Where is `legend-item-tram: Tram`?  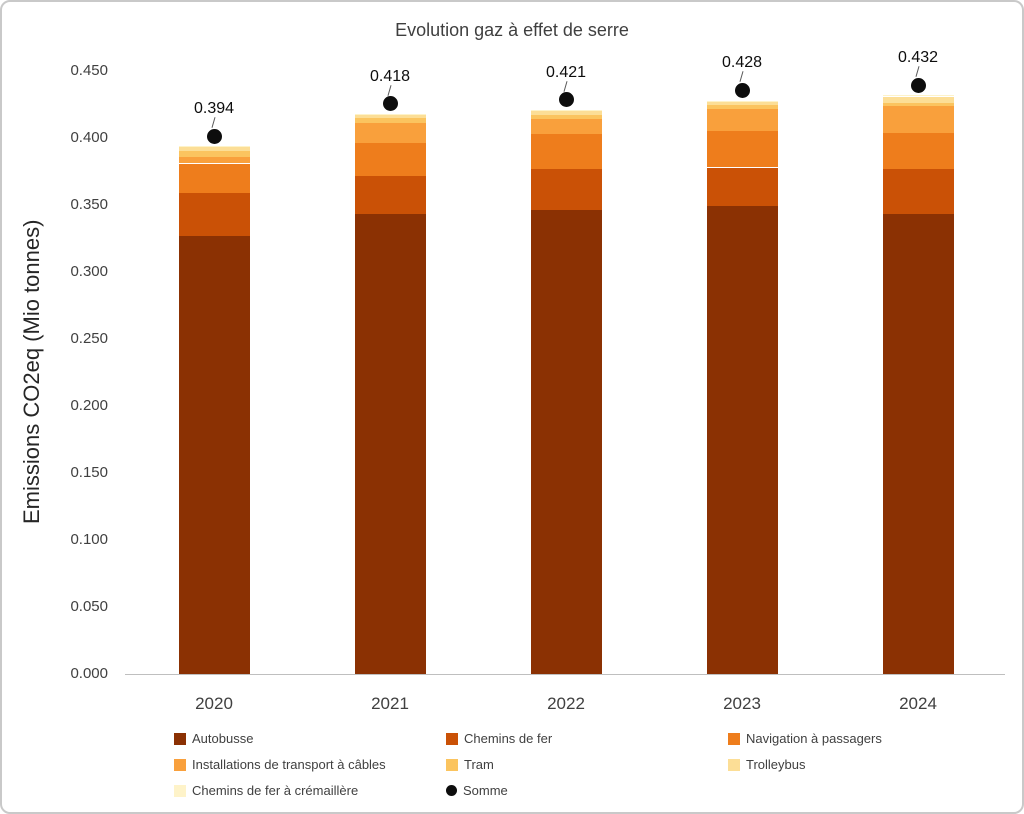 legend-item-tram: Tram is located at coordinates (470, 764).